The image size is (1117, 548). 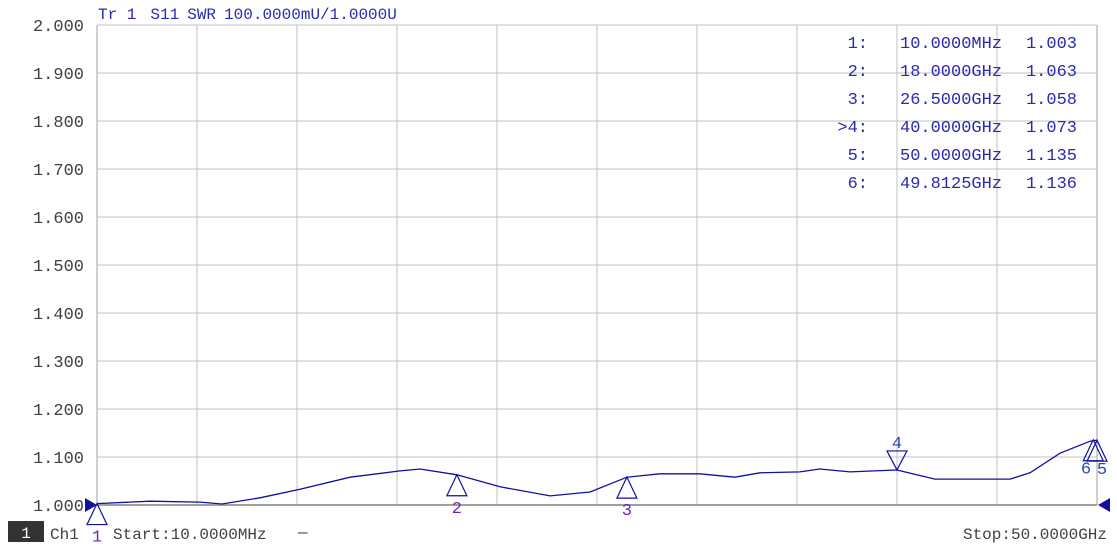 What do you see at coordinates (302, 533) in the screenshot?
I see `start-suffix: —` at bounding box center [302, 533].